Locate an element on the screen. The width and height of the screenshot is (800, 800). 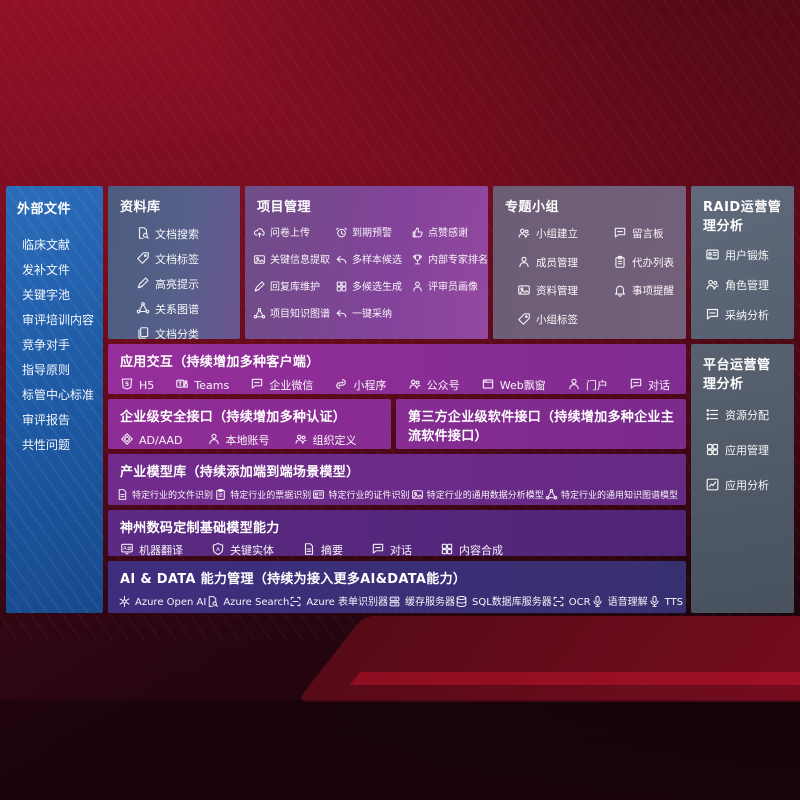
item-label: 特定行业的通用数据分析模型 is located at coordinates (485, 495).